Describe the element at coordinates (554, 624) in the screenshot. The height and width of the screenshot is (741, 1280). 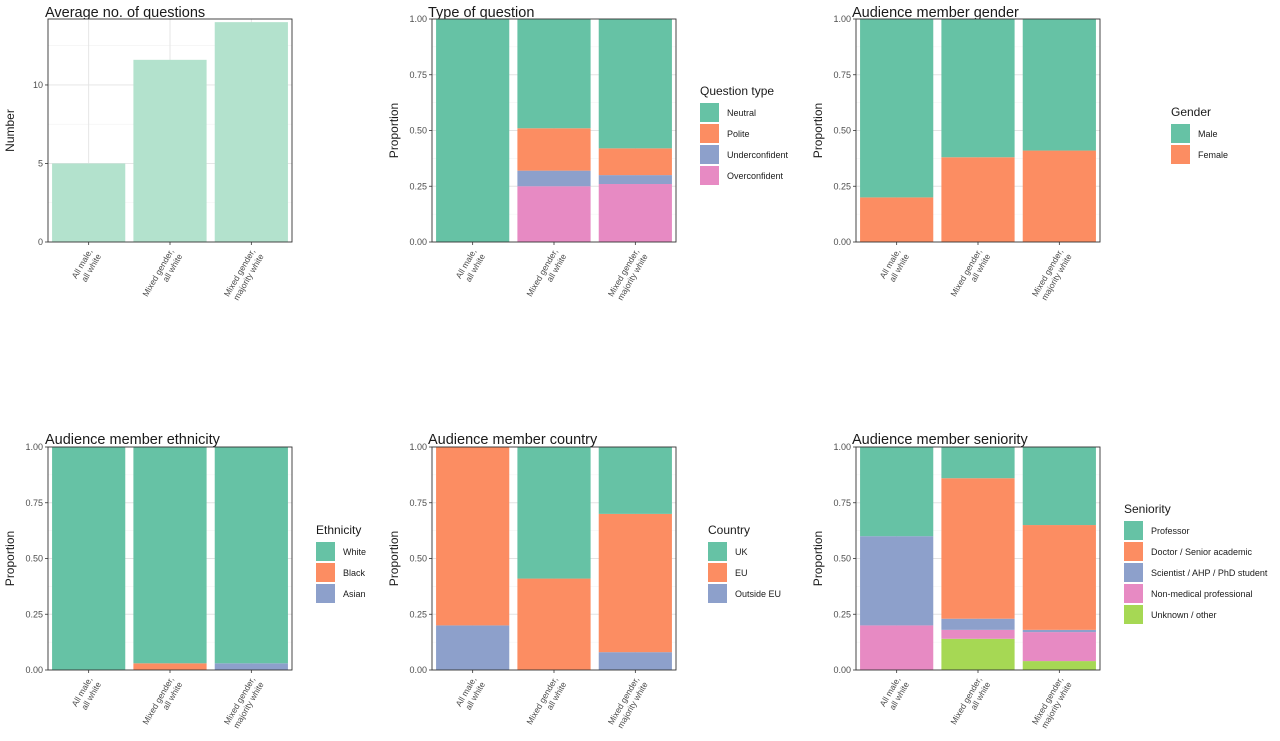
I see `bar-segment-eu` at that location.